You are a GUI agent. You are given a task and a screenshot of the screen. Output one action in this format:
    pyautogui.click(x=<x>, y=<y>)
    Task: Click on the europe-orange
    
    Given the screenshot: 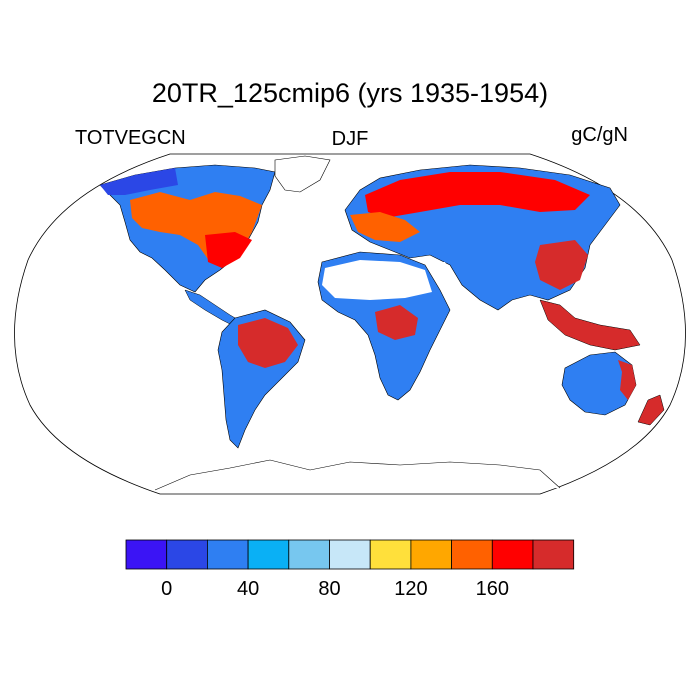 What is the action you would take?
    pyautogui.click(x=385, y=227)
    